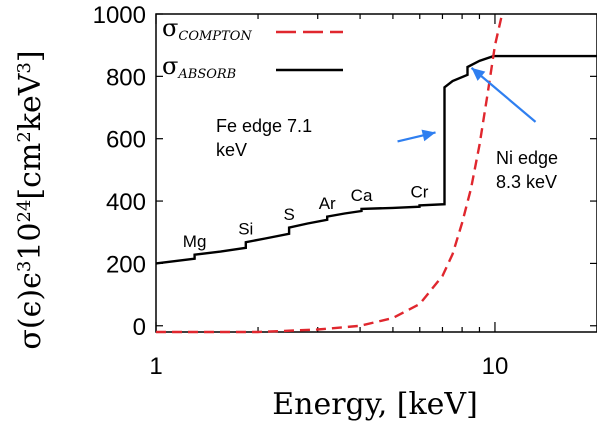  What do you see at coordinates (252, 67) in the screenshot?
I see `legend-item-absorb: σABSORB` at bounding box center [252, 67].